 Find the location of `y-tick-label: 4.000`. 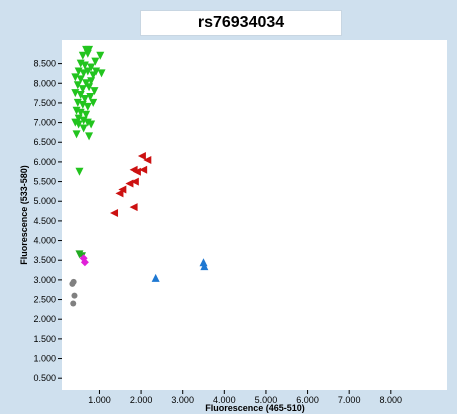

y-tick-label: 4.000 is located at coordinates (44, 241).